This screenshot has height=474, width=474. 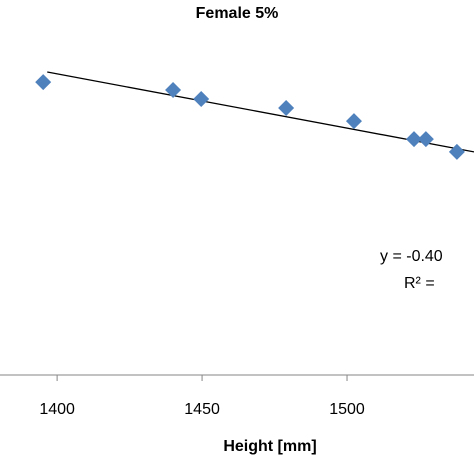 What do you see at coordinates (202, 409) in the screenshot?
I see `x-tick-label: 1450` at bounding box center [202, 409].